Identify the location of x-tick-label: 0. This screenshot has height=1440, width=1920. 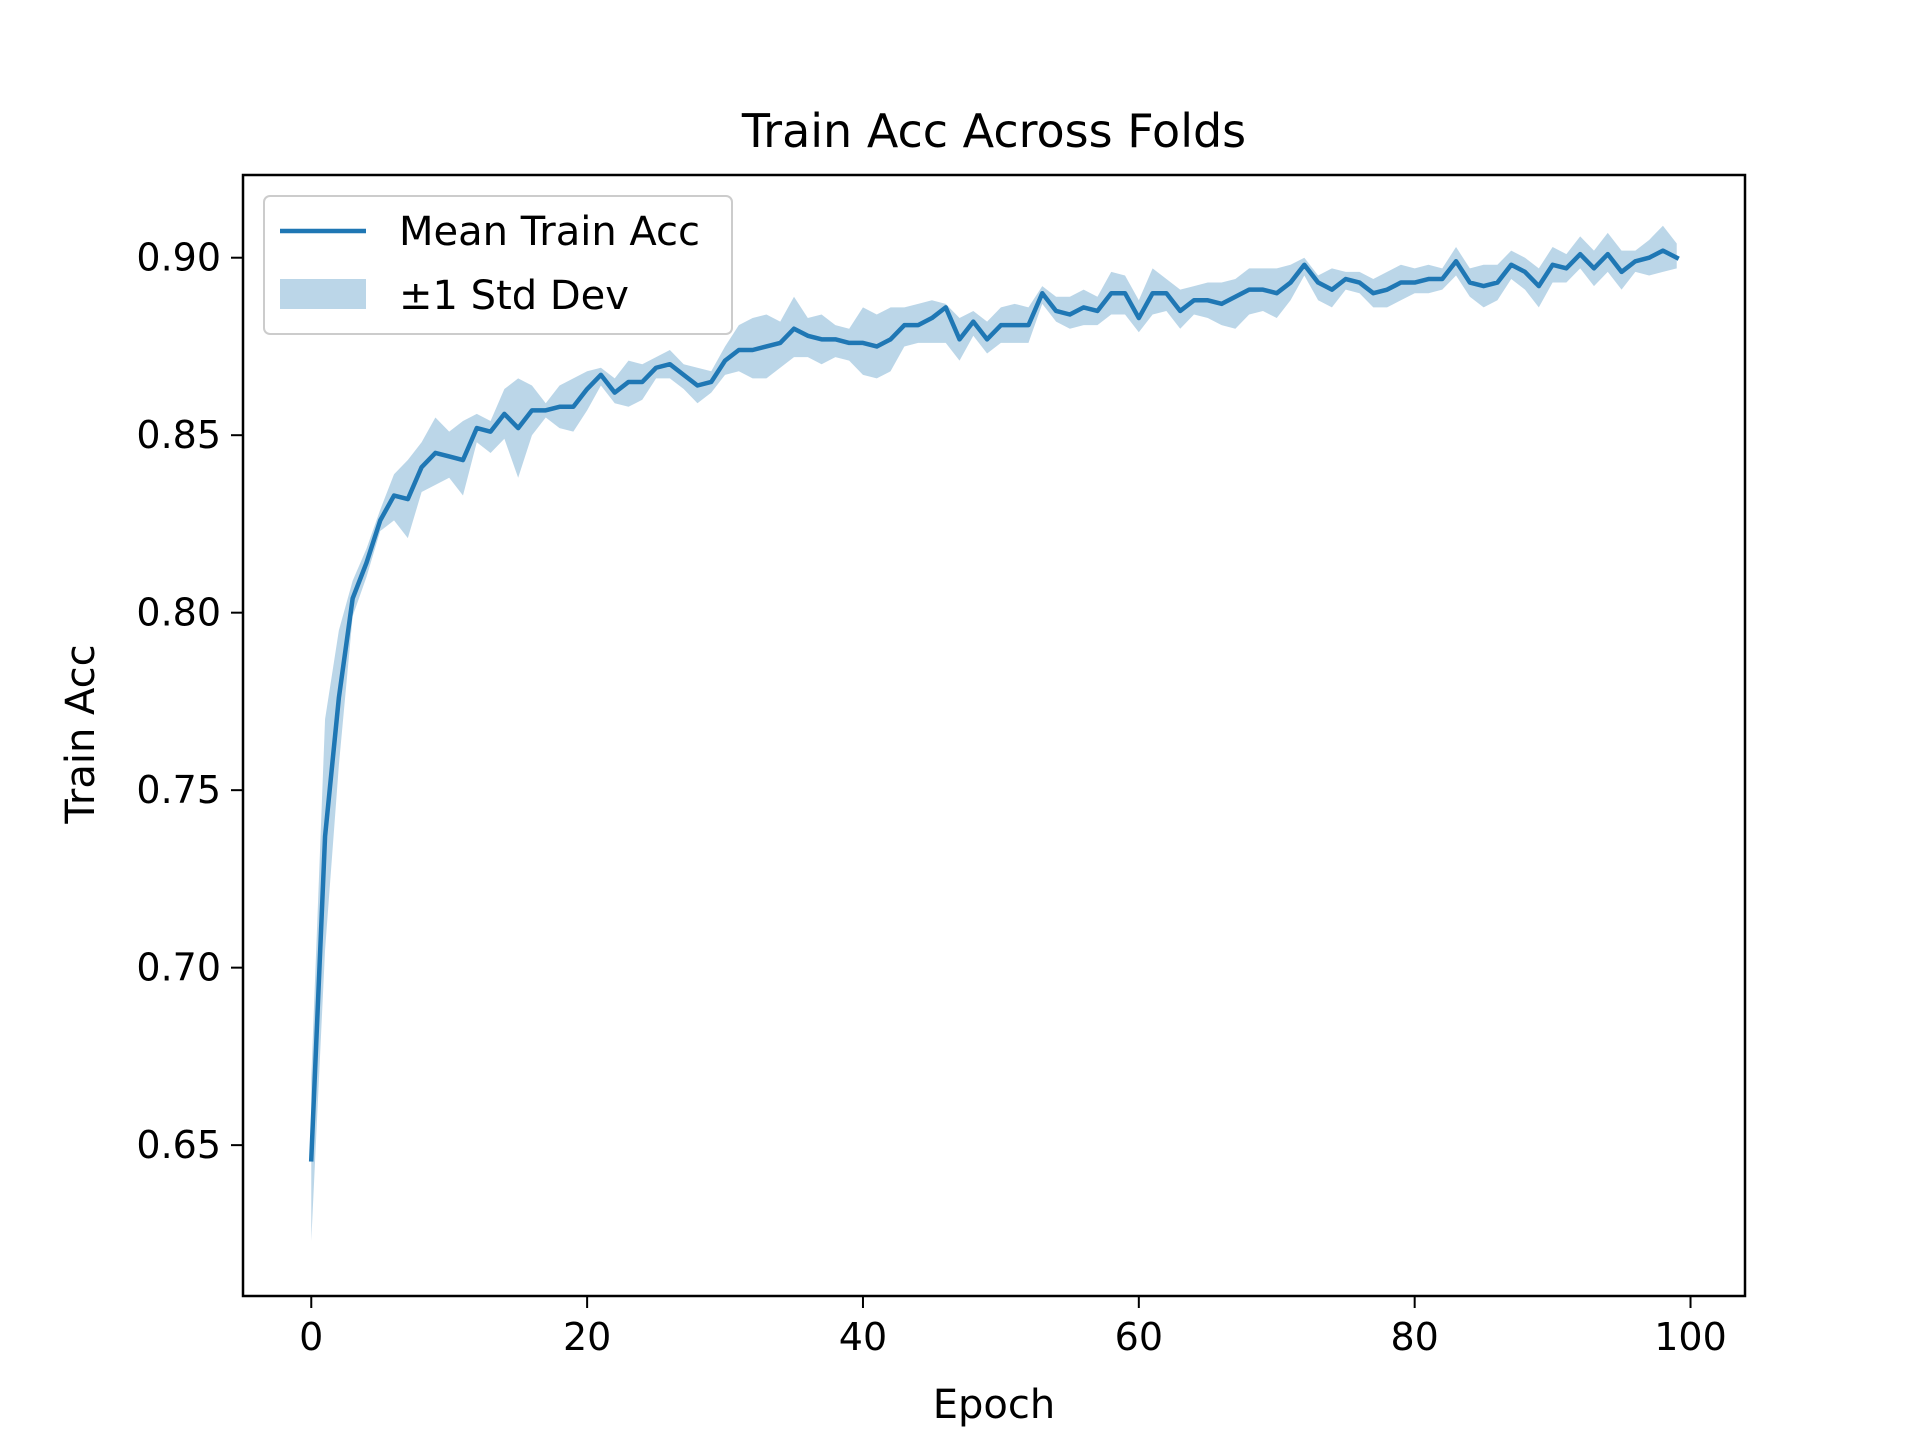
(311, 1337).